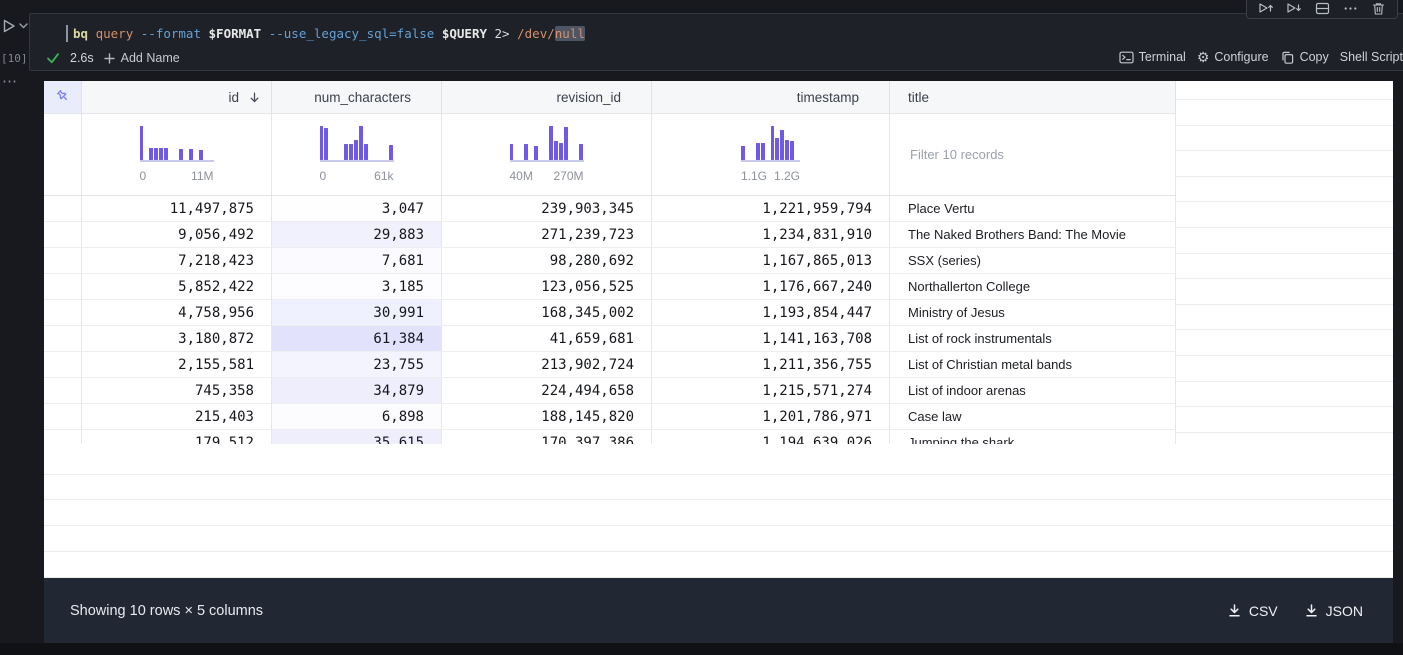  What do you see at coordinates (1033, 208) in the screenshot?
I see `cell-title: Place Vertu` at bounding box center [1033, 208].